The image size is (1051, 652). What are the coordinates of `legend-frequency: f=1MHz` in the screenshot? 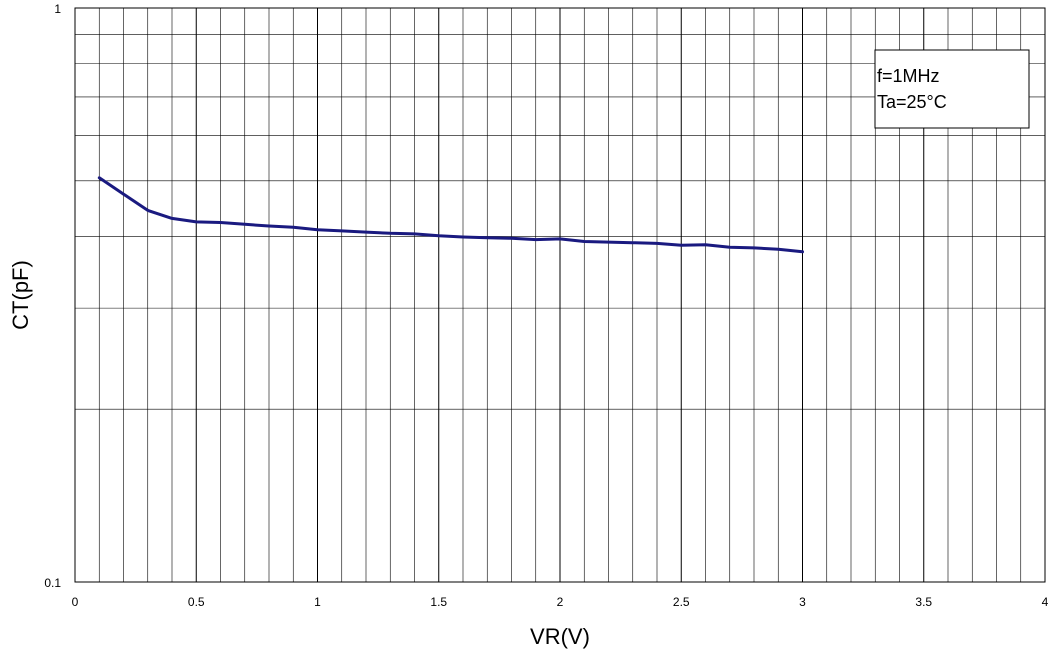 It's located at (908, 76).